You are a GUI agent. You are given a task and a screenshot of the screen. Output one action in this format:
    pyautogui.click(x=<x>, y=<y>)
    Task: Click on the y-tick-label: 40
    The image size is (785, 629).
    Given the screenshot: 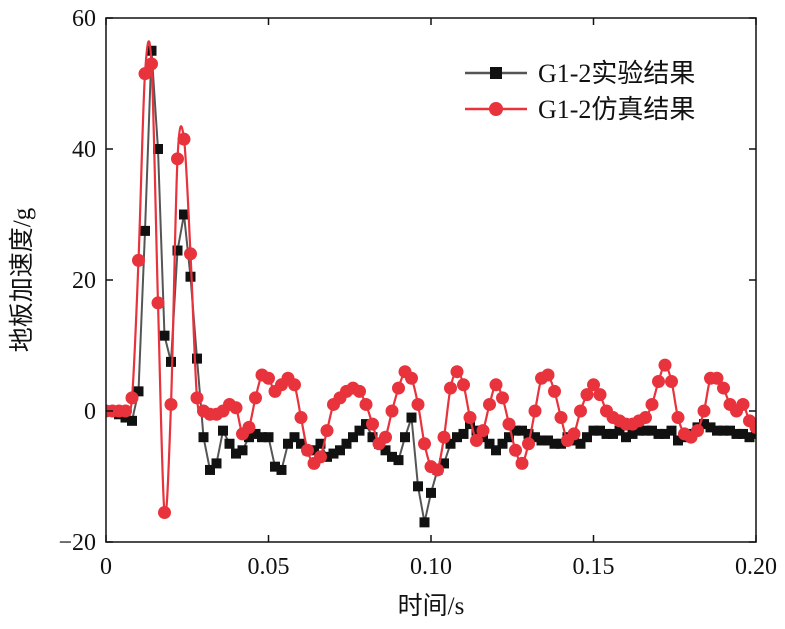 What is the action you would take?
    pyautogui.click(x=84, y=150)
    